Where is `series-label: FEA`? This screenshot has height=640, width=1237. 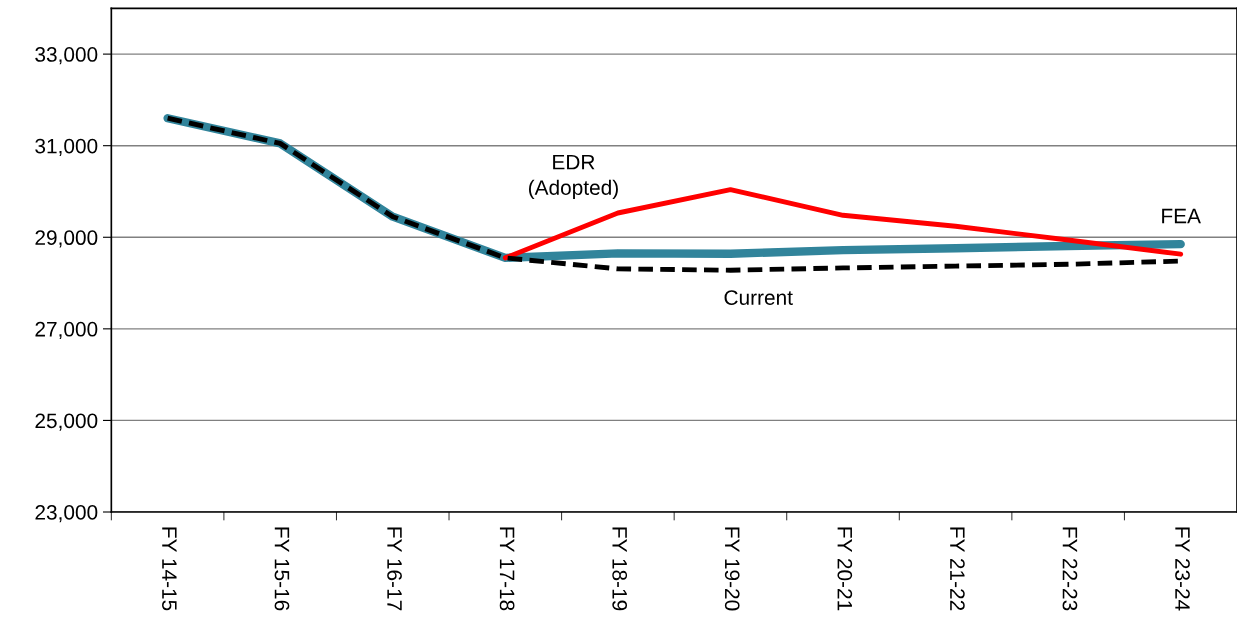
series-label: FEA is located at coordinates (1181, 216).